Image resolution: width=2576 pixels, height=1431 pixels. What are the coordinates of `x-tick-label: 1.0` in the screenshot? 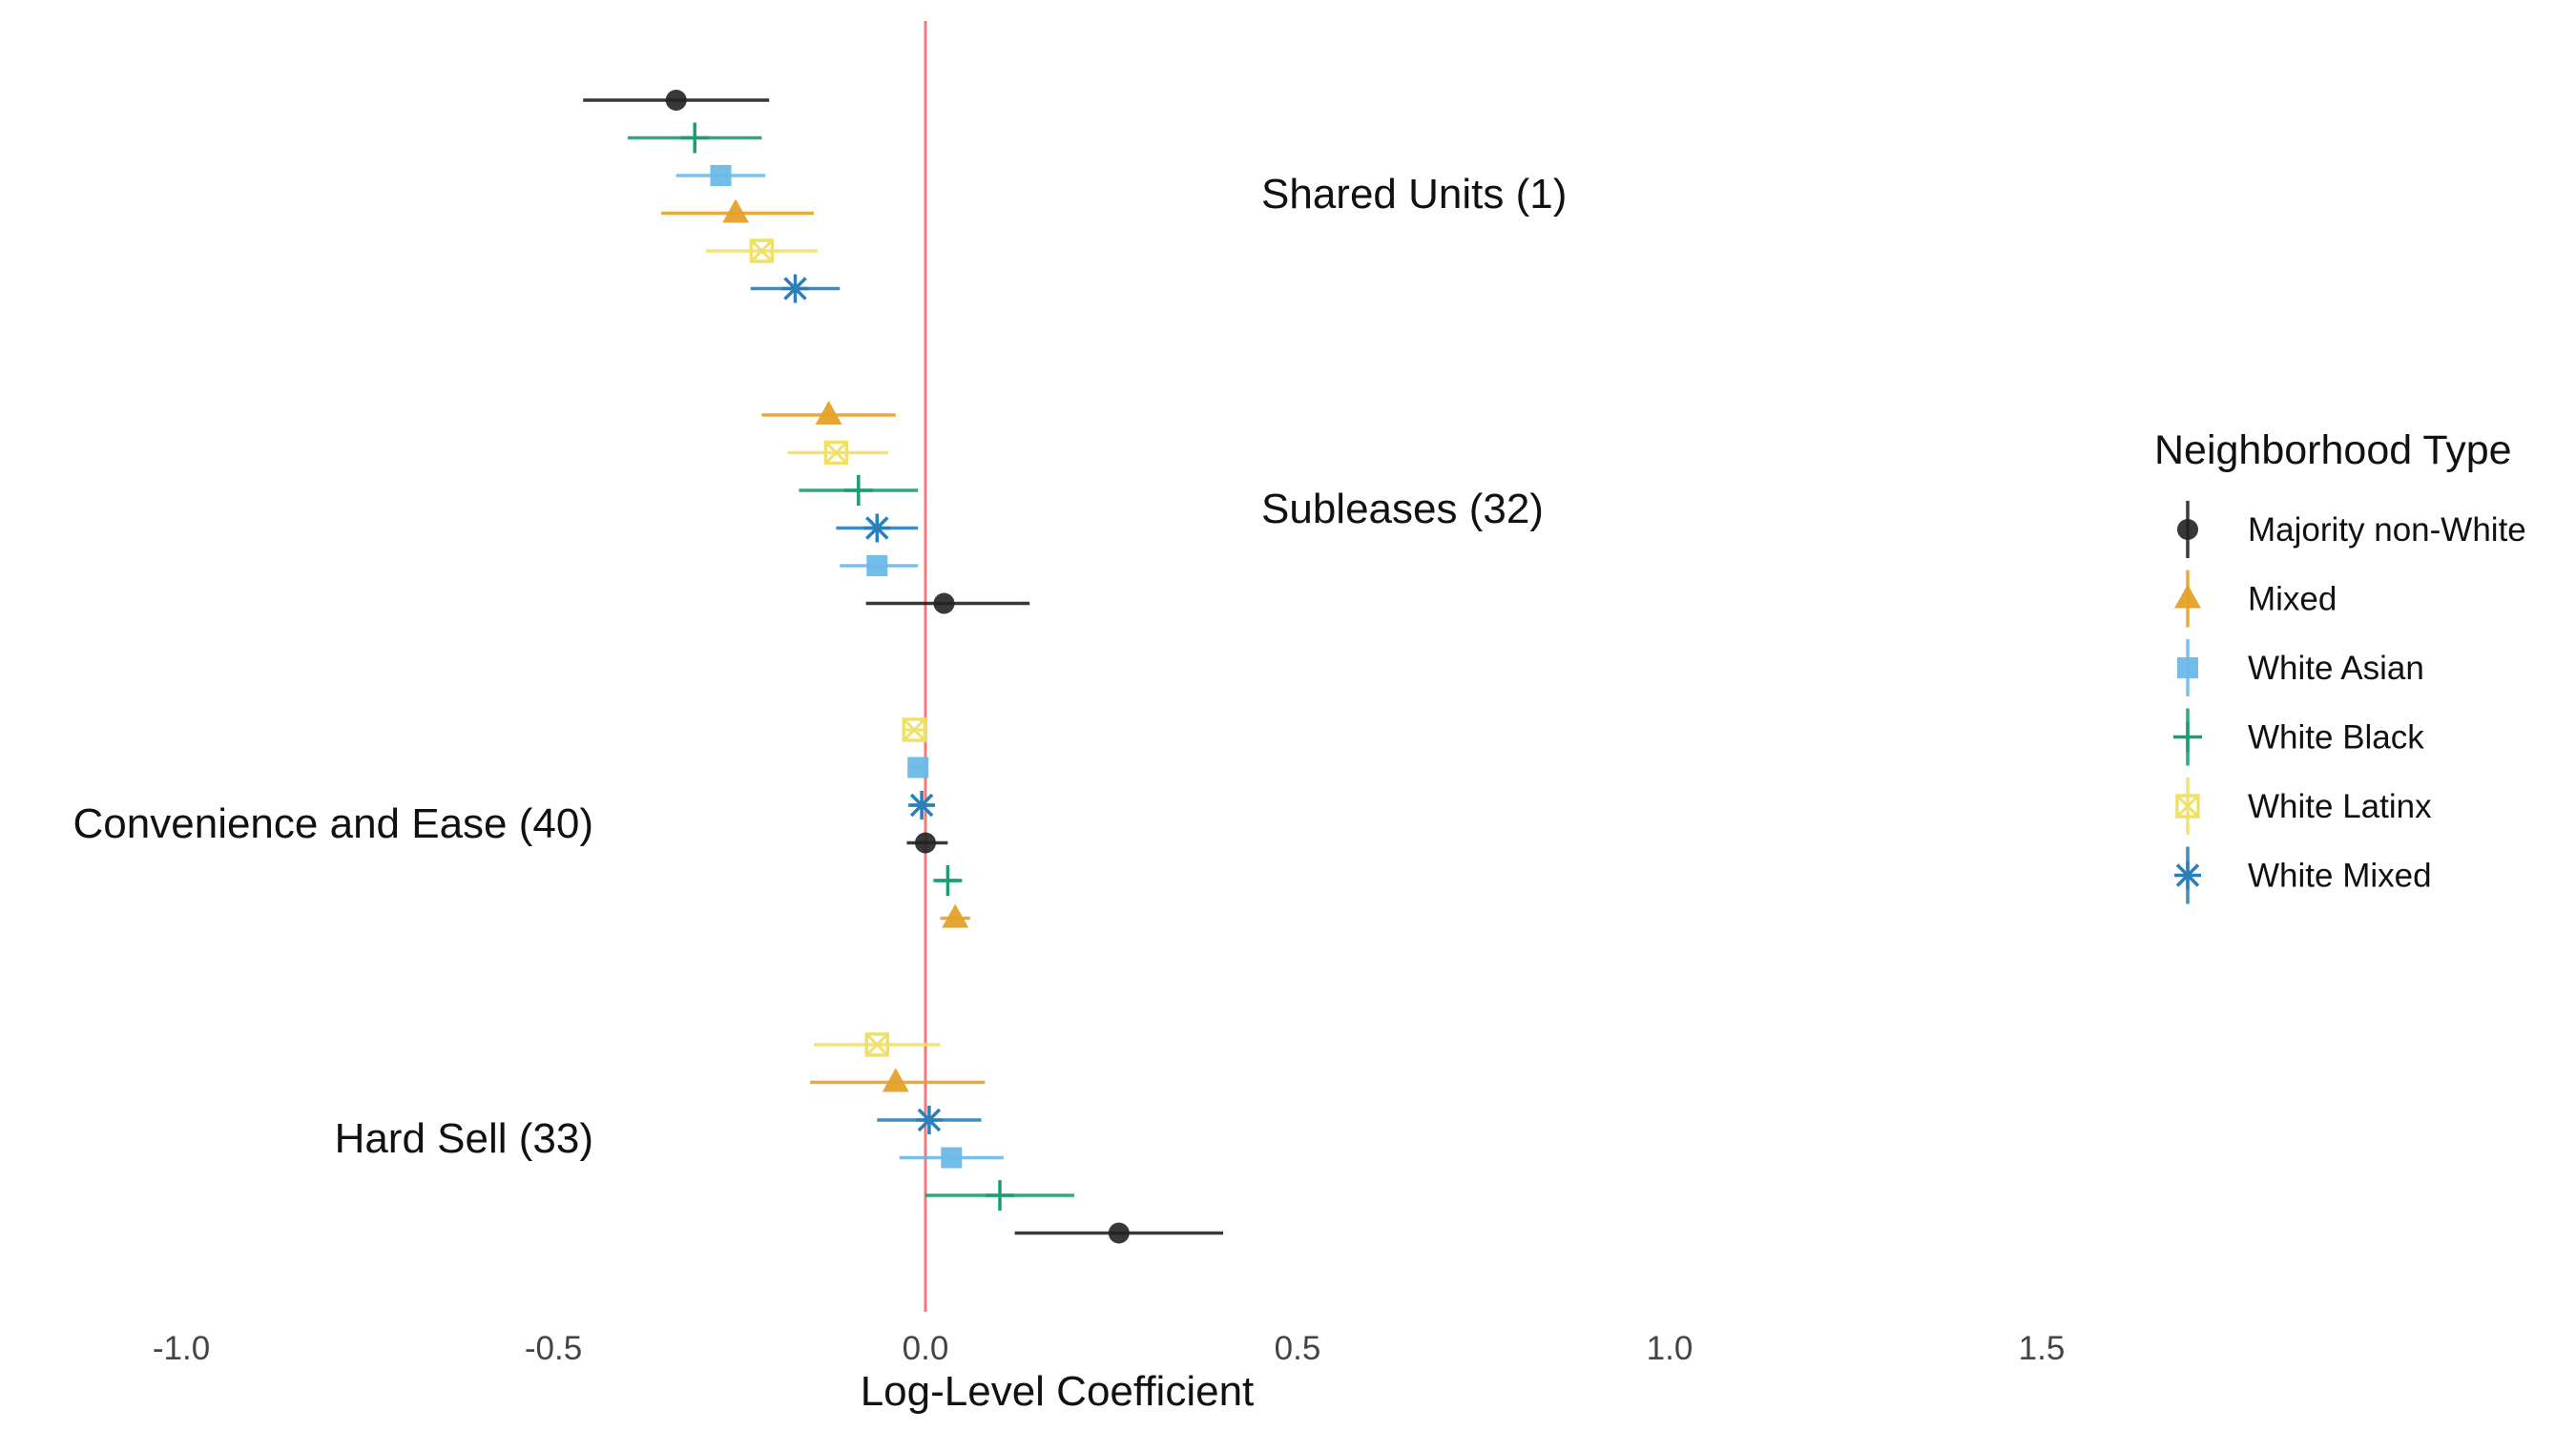 It's located at (1670, 1348).